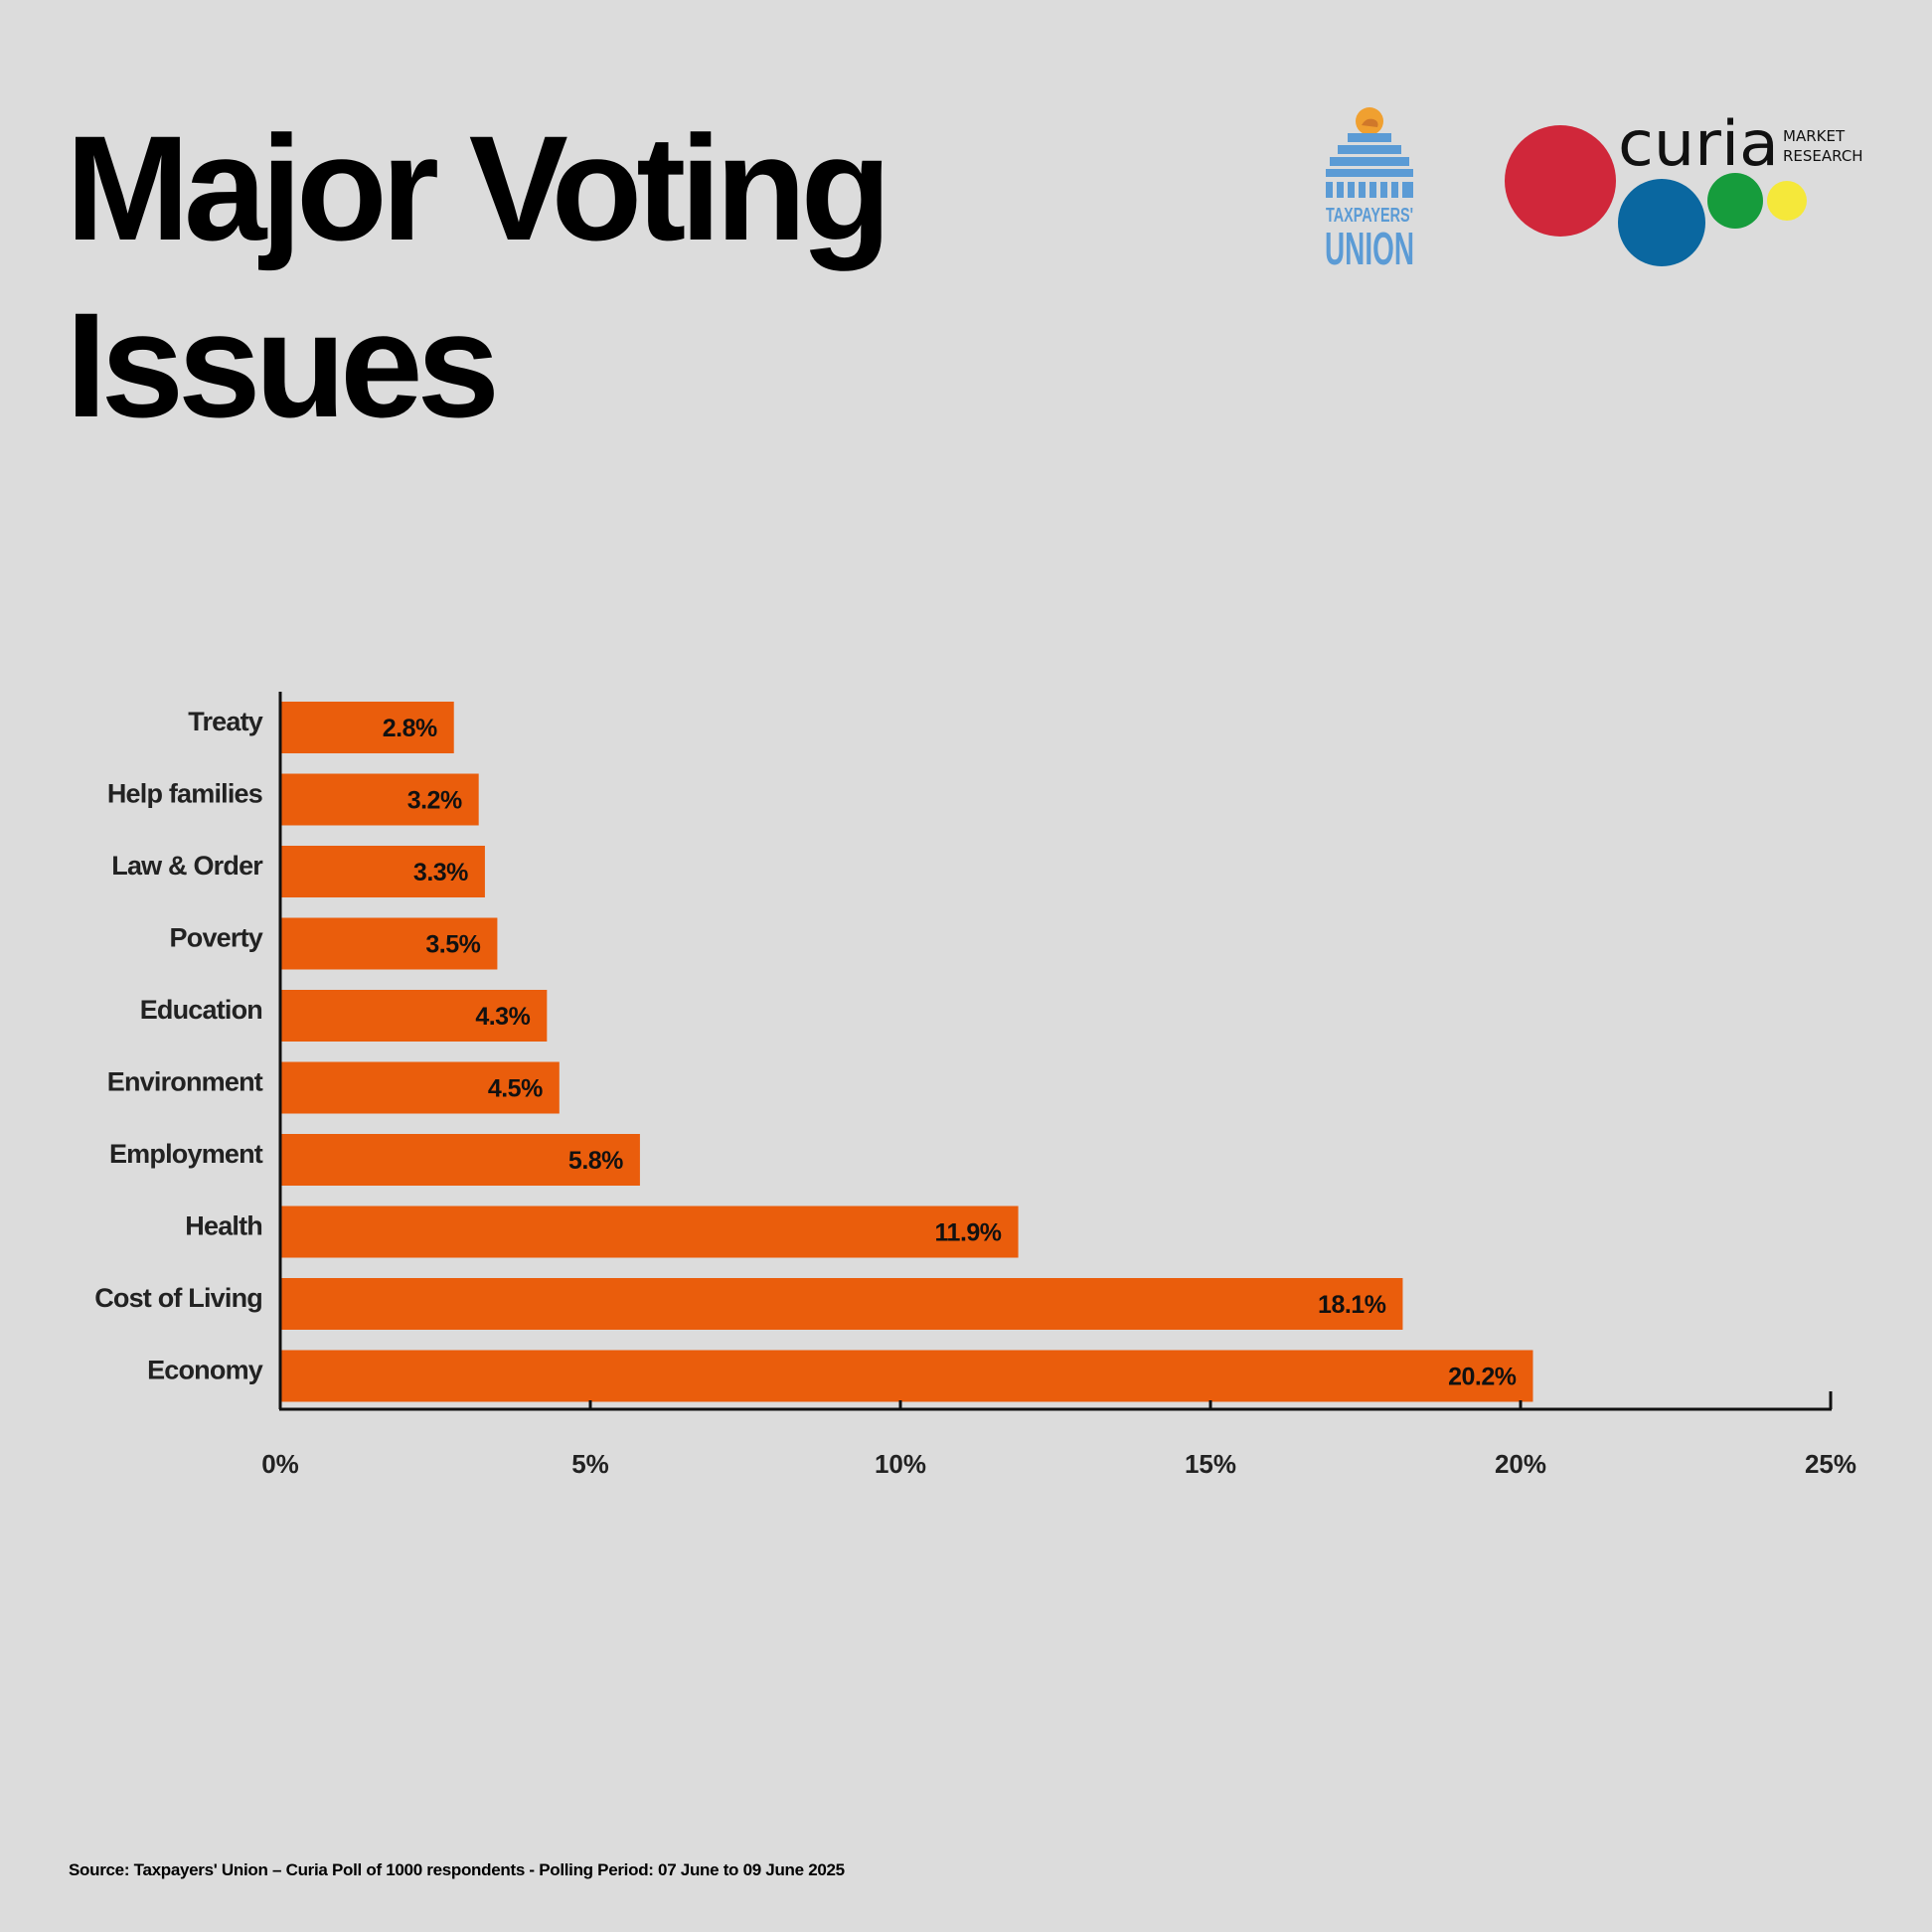  Describe the element at coordinates (1210, 1464) in the screenshot. I see `x-tick-label: 15%` at that location.